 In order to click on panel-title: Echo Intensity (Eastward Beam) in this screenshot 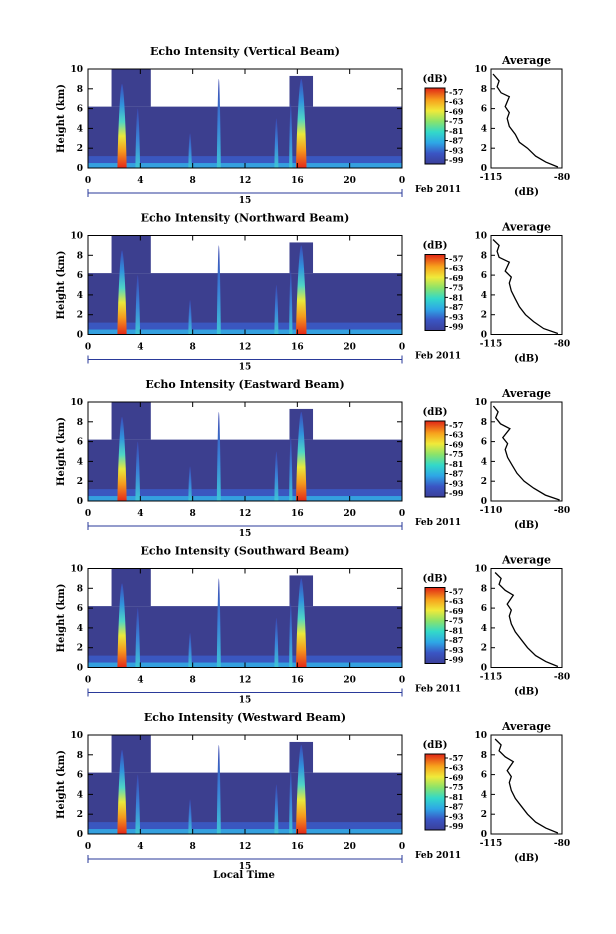, I will do `click(244, 384)`.